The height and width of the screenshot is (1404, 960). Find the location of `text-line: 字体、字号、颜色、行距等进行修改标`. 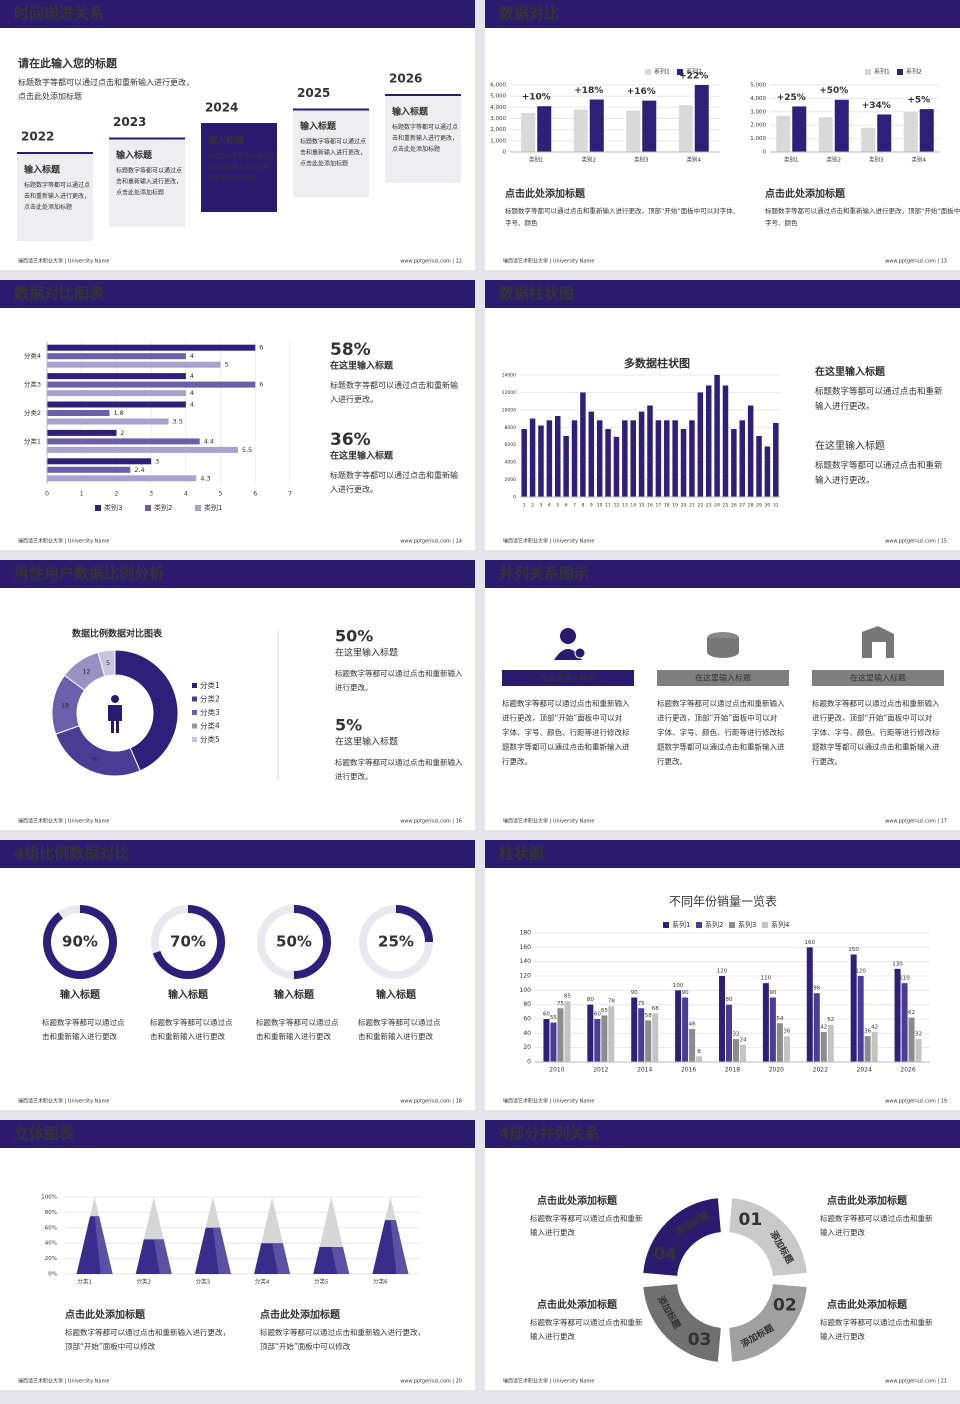

text-line: 字体、字号、颜色、行距等进行修改标 is located at coordinates (721, 732).